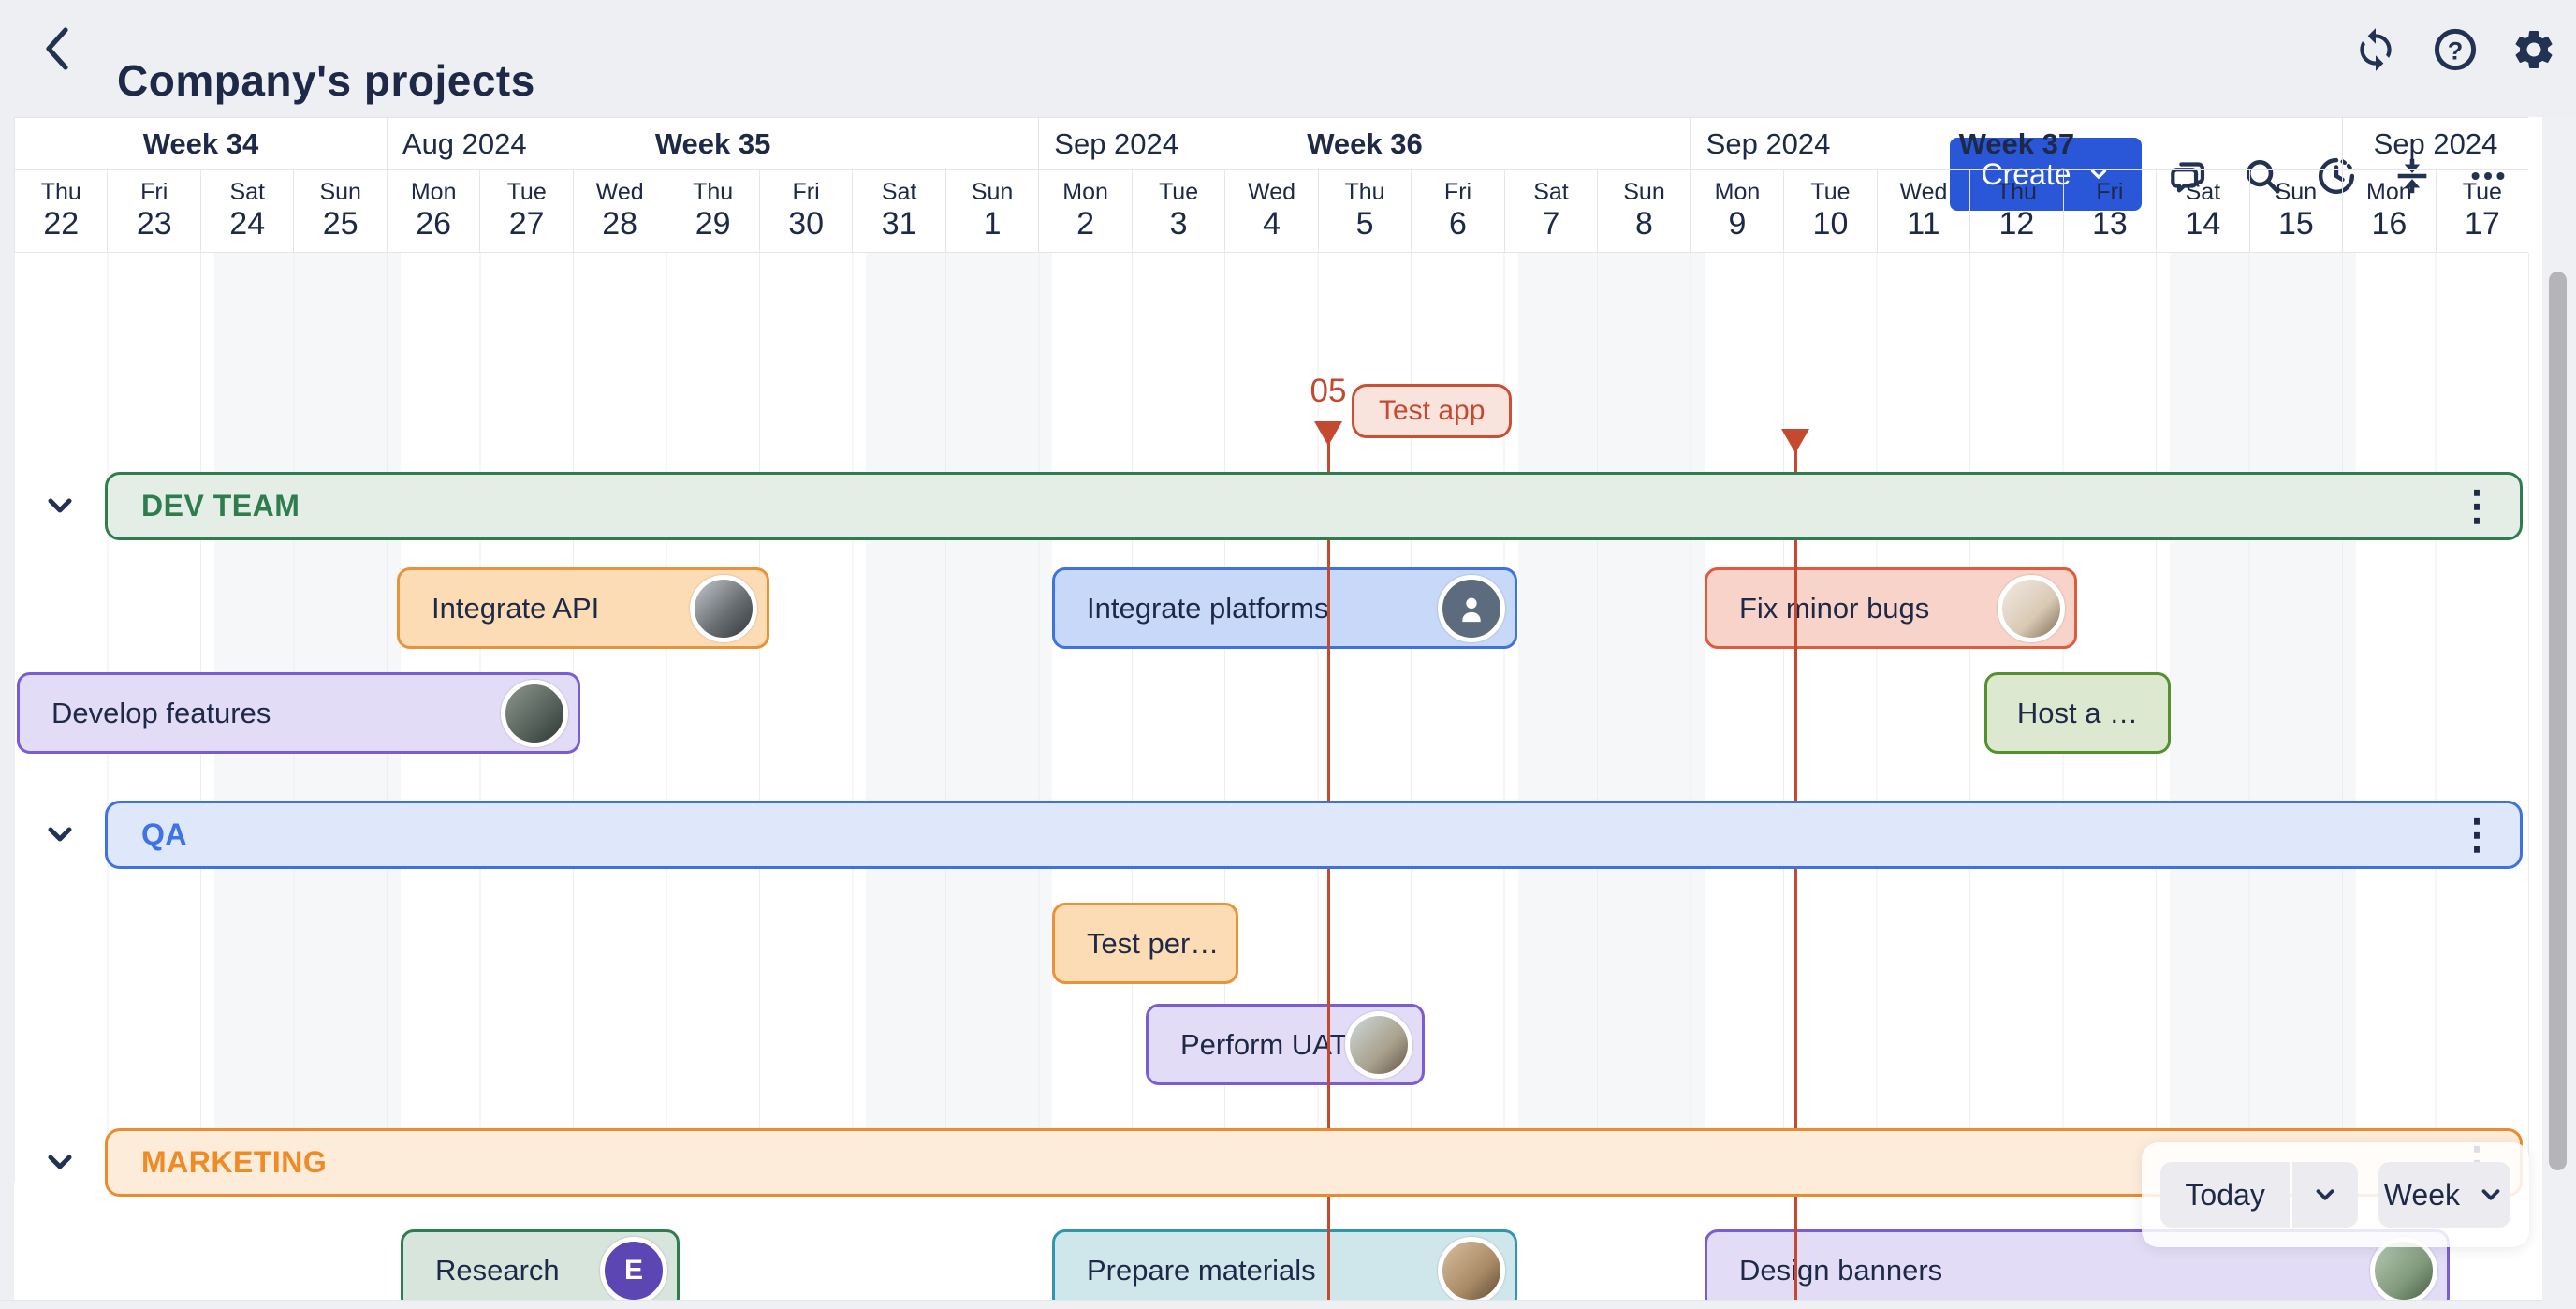 This screenshot has height=1309, width=2576. Describe the element at coordinates (540, 1269) in the screenshot. I see `task-research: Research E` at that location.